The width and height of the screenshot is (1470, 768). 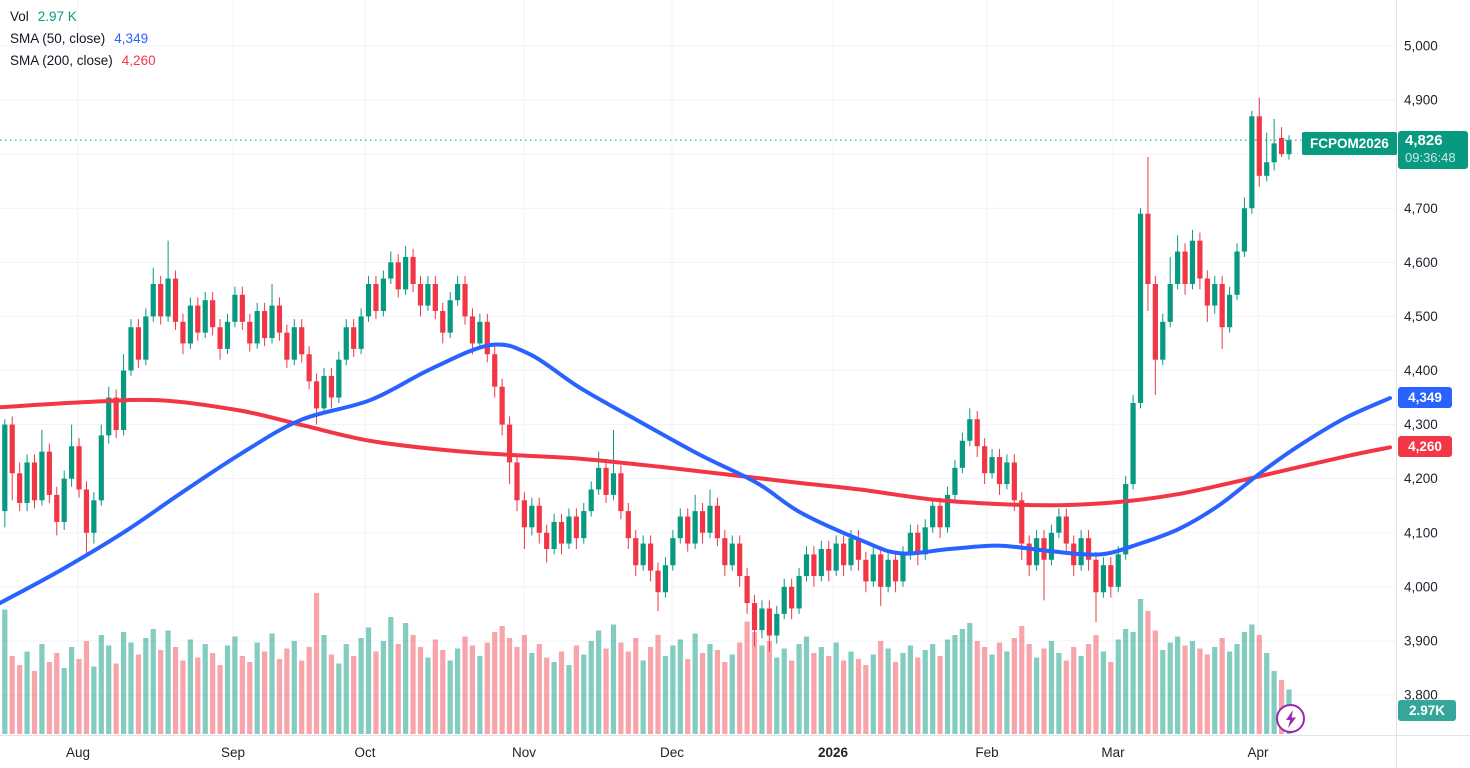 I want to click on instant-trading-icon, so click(x=1290, y=718).